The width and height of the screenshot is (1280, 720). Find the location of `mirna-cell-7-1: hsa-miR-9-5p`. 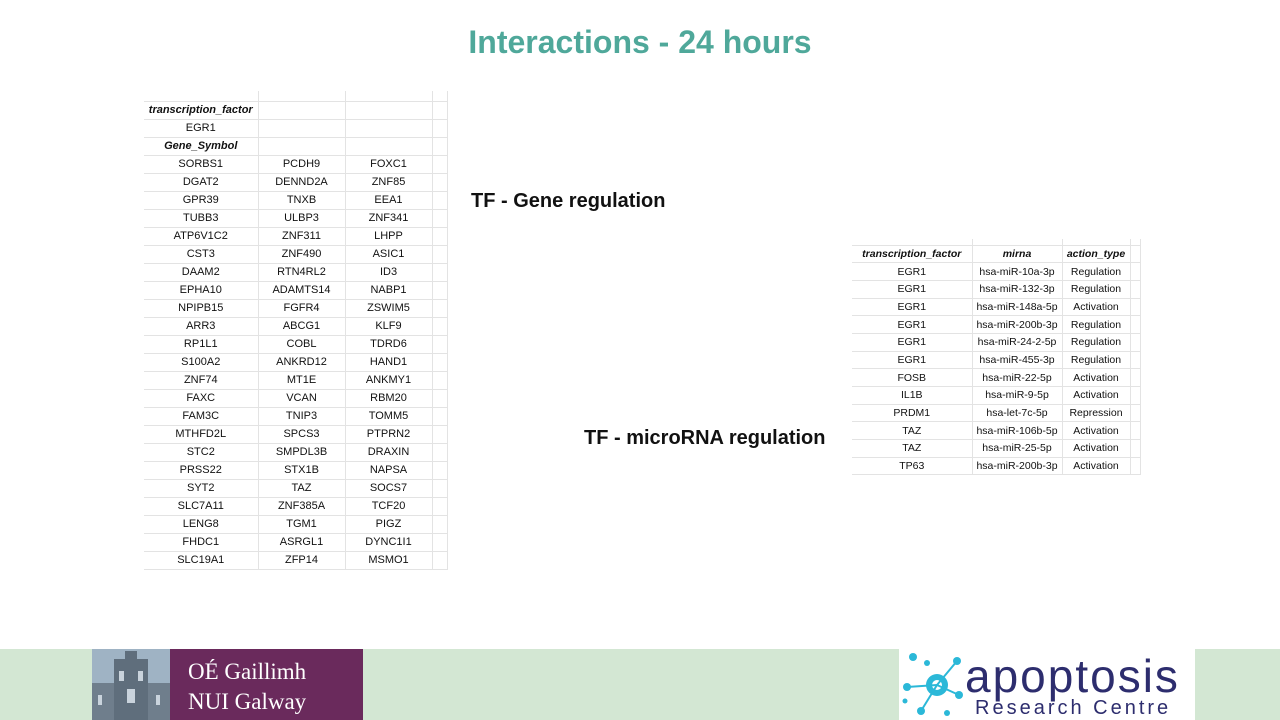

mirna-cell-7-1: hsa-miR-9-5p is located at coordinates (1017, 395).